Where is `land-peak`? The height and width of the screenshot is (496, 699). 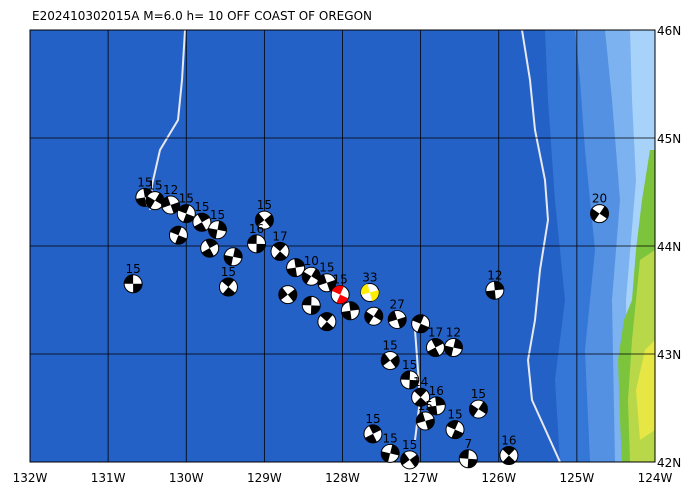 land-peak is located at coordinates (645, 390).